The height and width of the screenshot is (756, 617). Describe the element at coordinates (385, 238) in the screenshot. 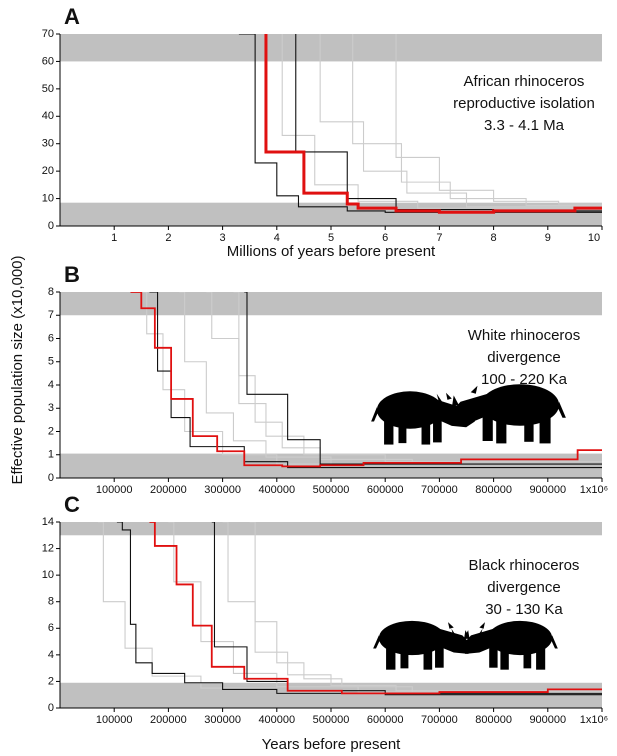

I see `x-tick-label: 6` at that location.